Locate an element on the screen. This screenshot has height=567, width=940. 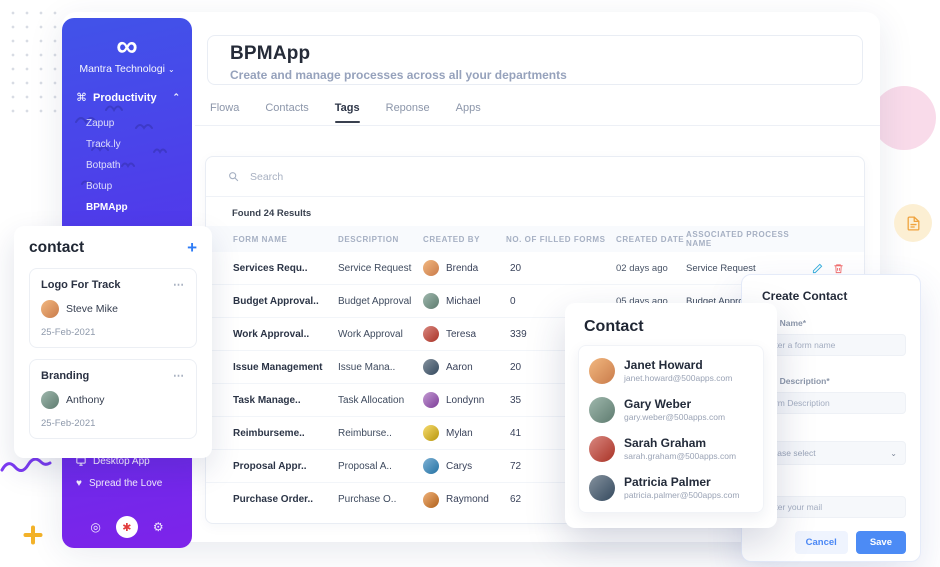
chevron-down-icon: ⌄ is located at coordinates (893, 453).